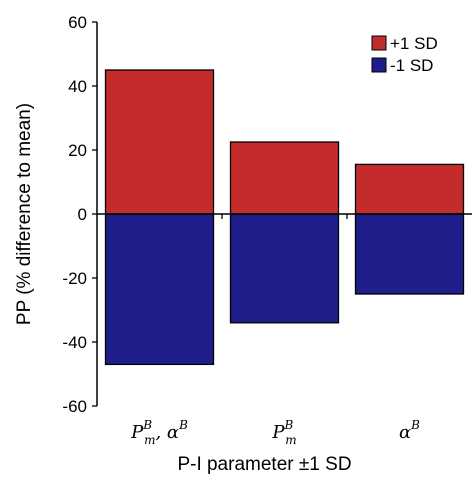 The image size is (472, 482). What do you see at coordinates (77, 86) in the screenshot?
I see `y-tick-label-5: 40` at bounding box center [77, 86].